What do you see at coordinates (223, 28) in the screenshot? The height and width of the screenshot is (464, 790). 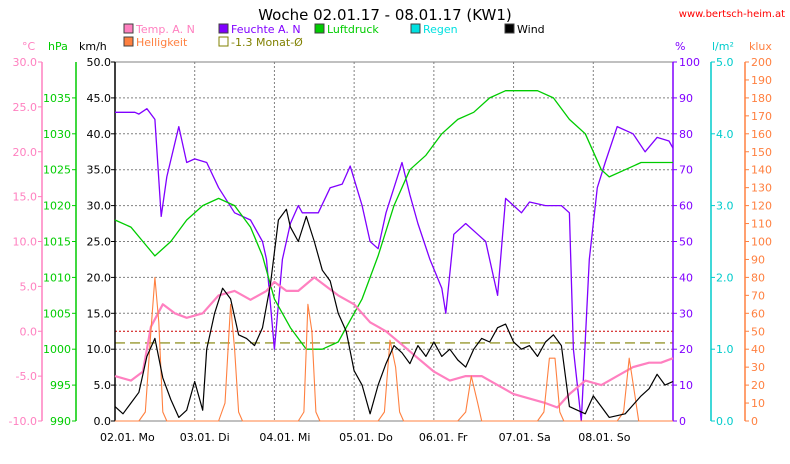 I see `legend-swatch-feuchte` at bounding box center [223, 28].